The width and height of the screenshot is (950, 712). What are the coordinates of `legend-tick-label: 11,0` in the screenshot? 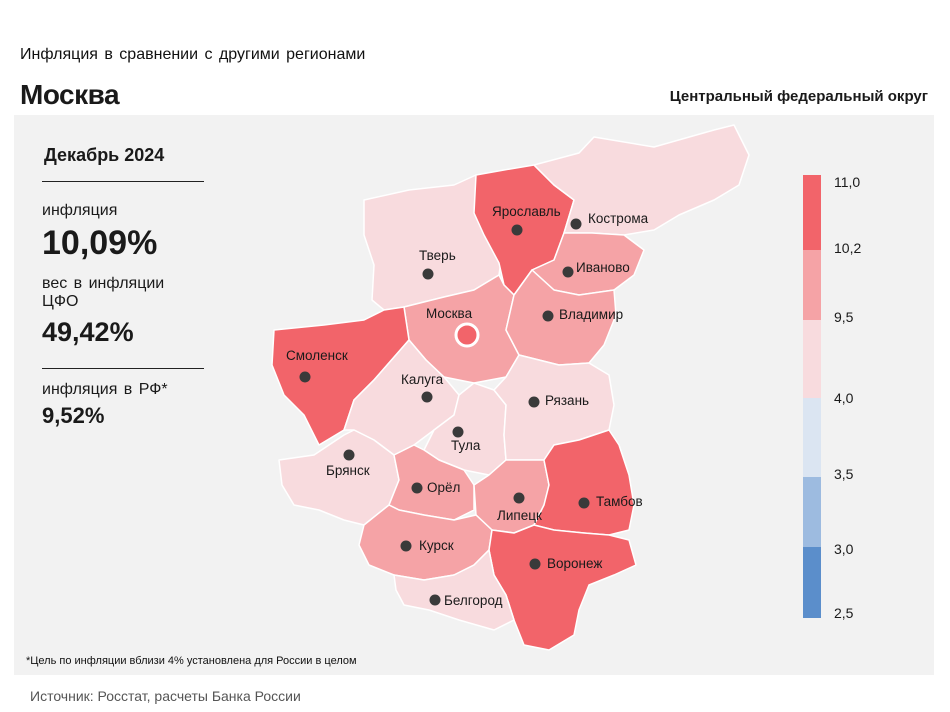 It's located at (847, 182).